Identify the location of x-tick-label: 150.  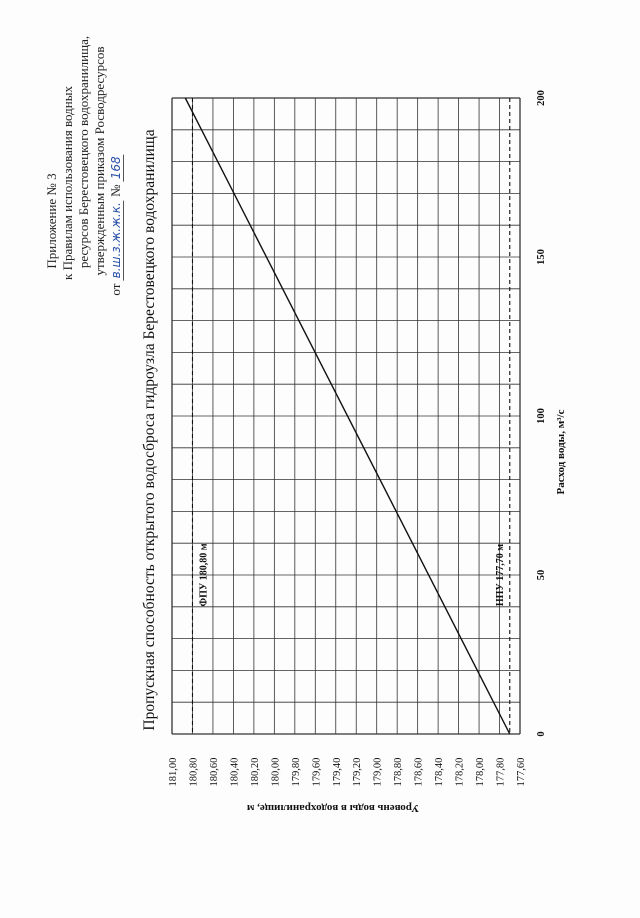
(541, 257).